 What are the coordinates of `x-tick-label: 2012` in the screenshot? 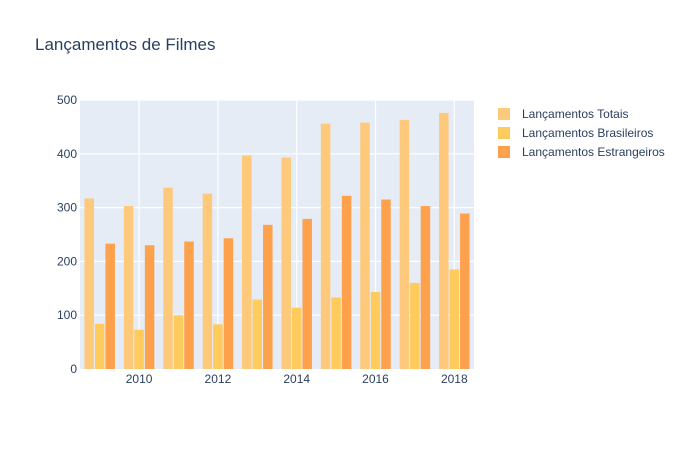 It's located at (218, 379).